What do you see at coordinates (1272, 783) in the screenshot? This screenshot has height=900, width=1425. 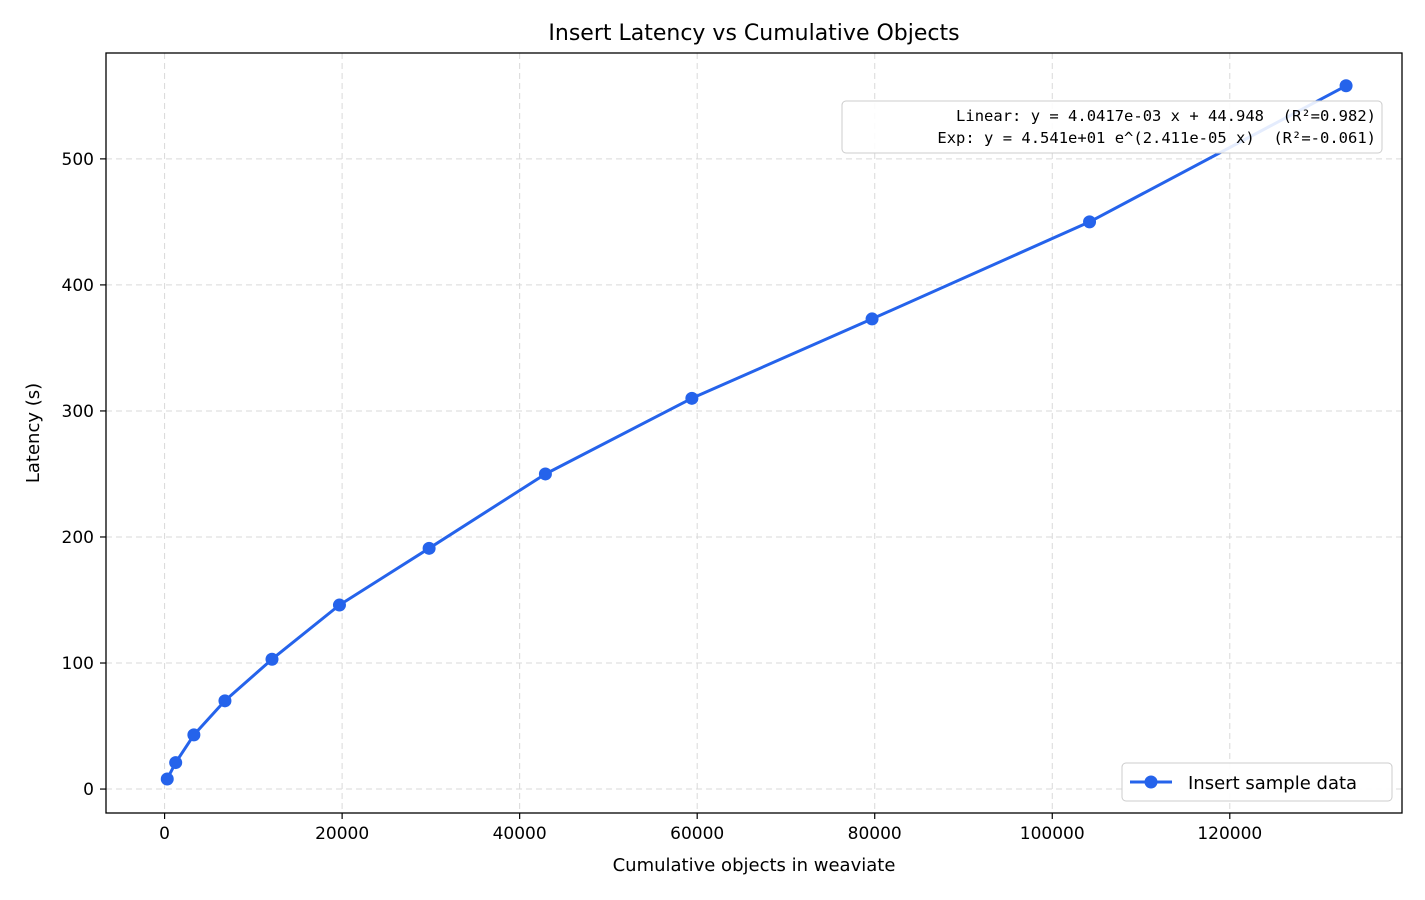 I see `legend-label: Insert sample data` at bounding box center [1272, 783].